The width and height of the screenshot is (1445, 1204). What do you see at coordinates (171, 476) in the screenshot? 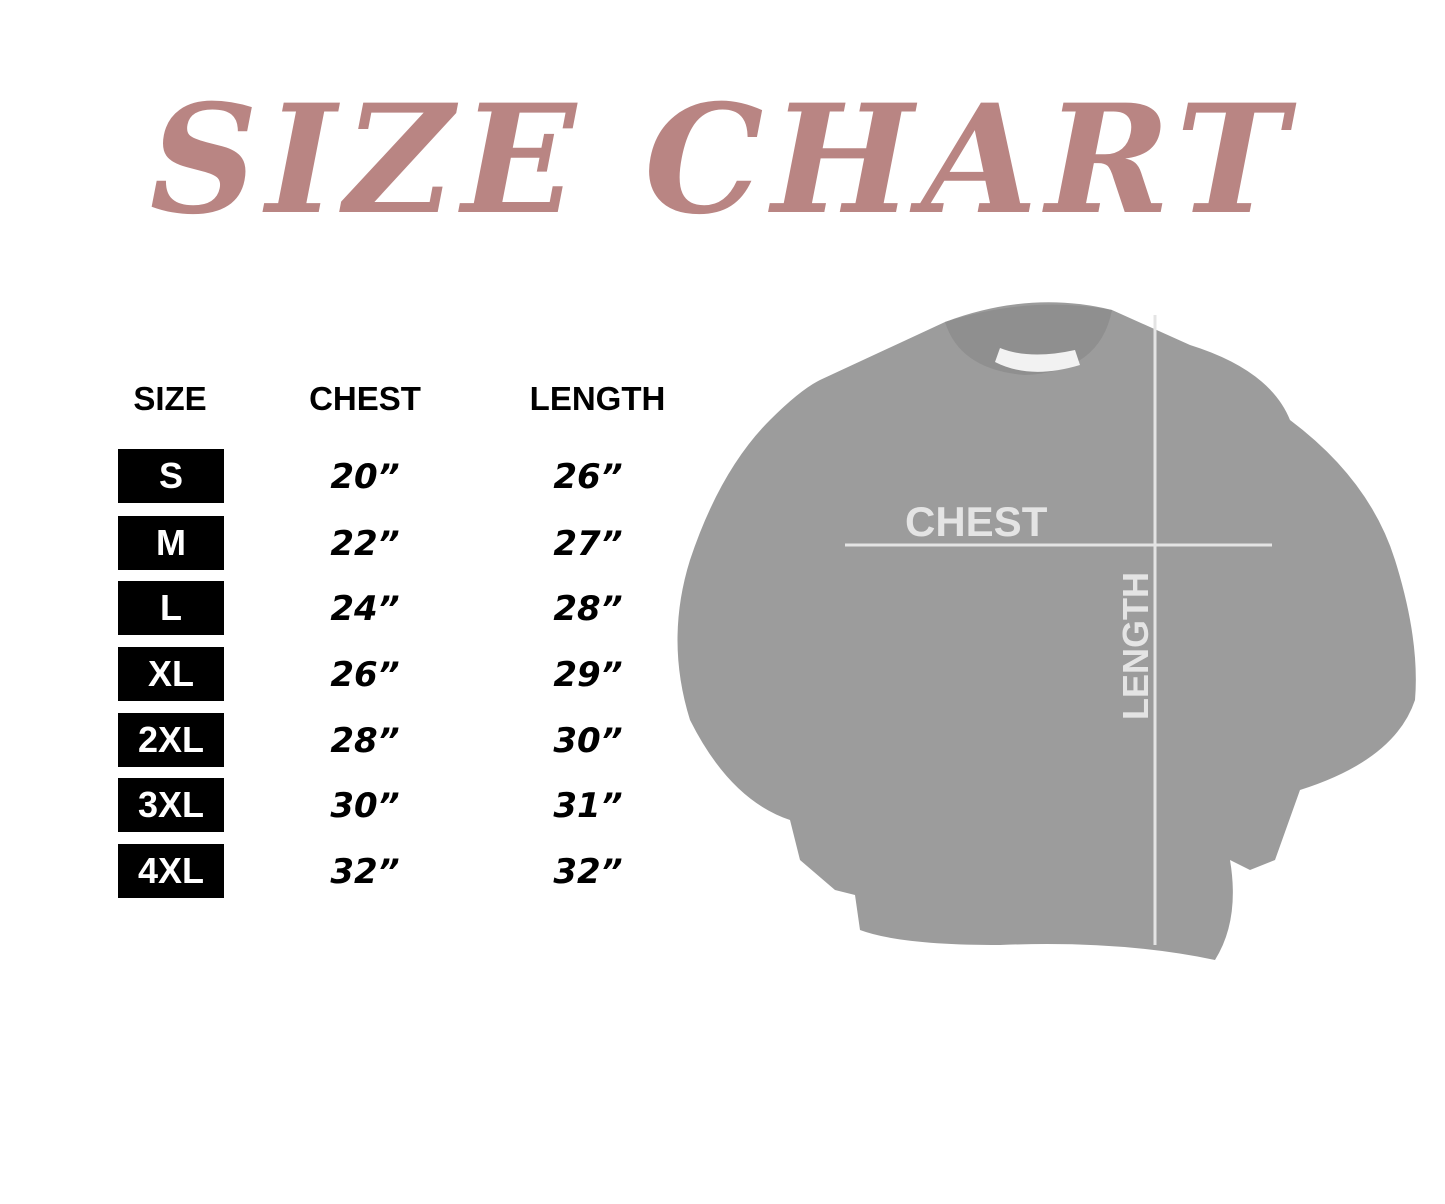
I see `size-label-s: S` at bounding box center [171, 476].